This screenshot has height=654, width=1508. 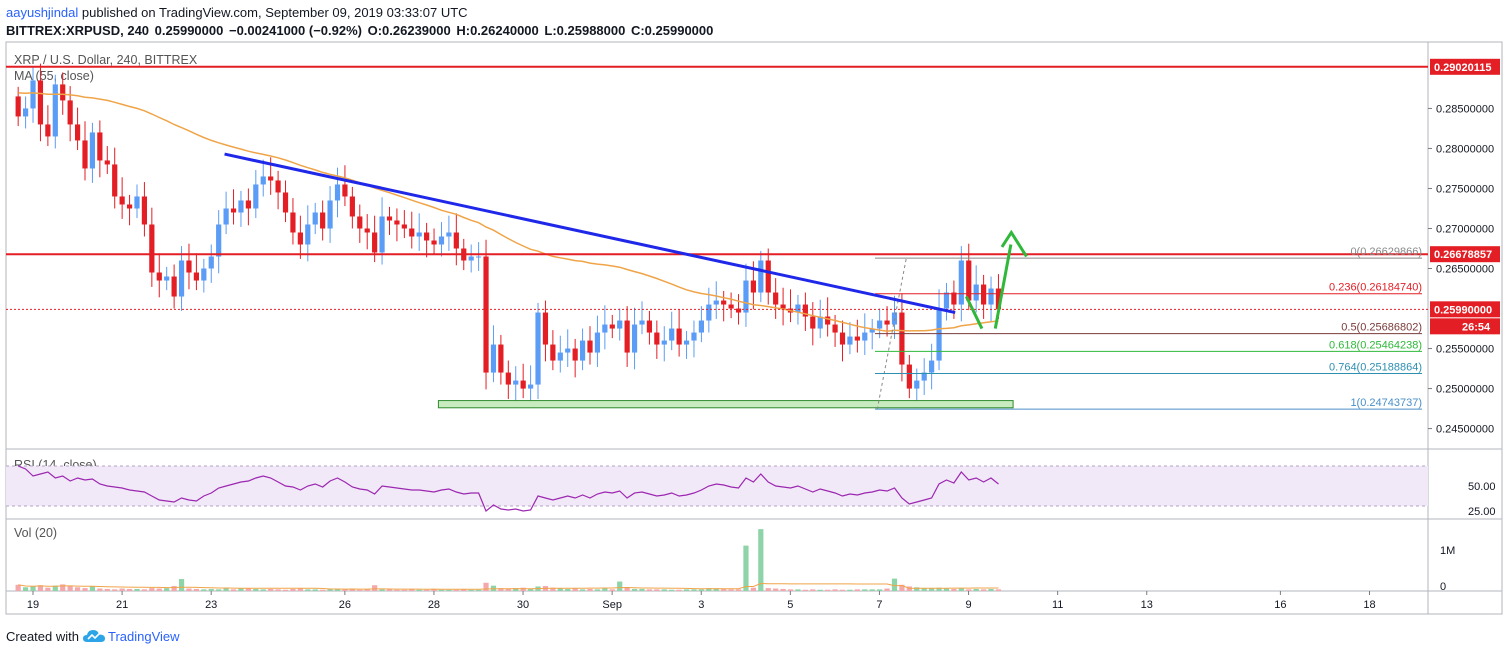 I want to click on time-tick-label: Sep, so click(x=612, y=605).